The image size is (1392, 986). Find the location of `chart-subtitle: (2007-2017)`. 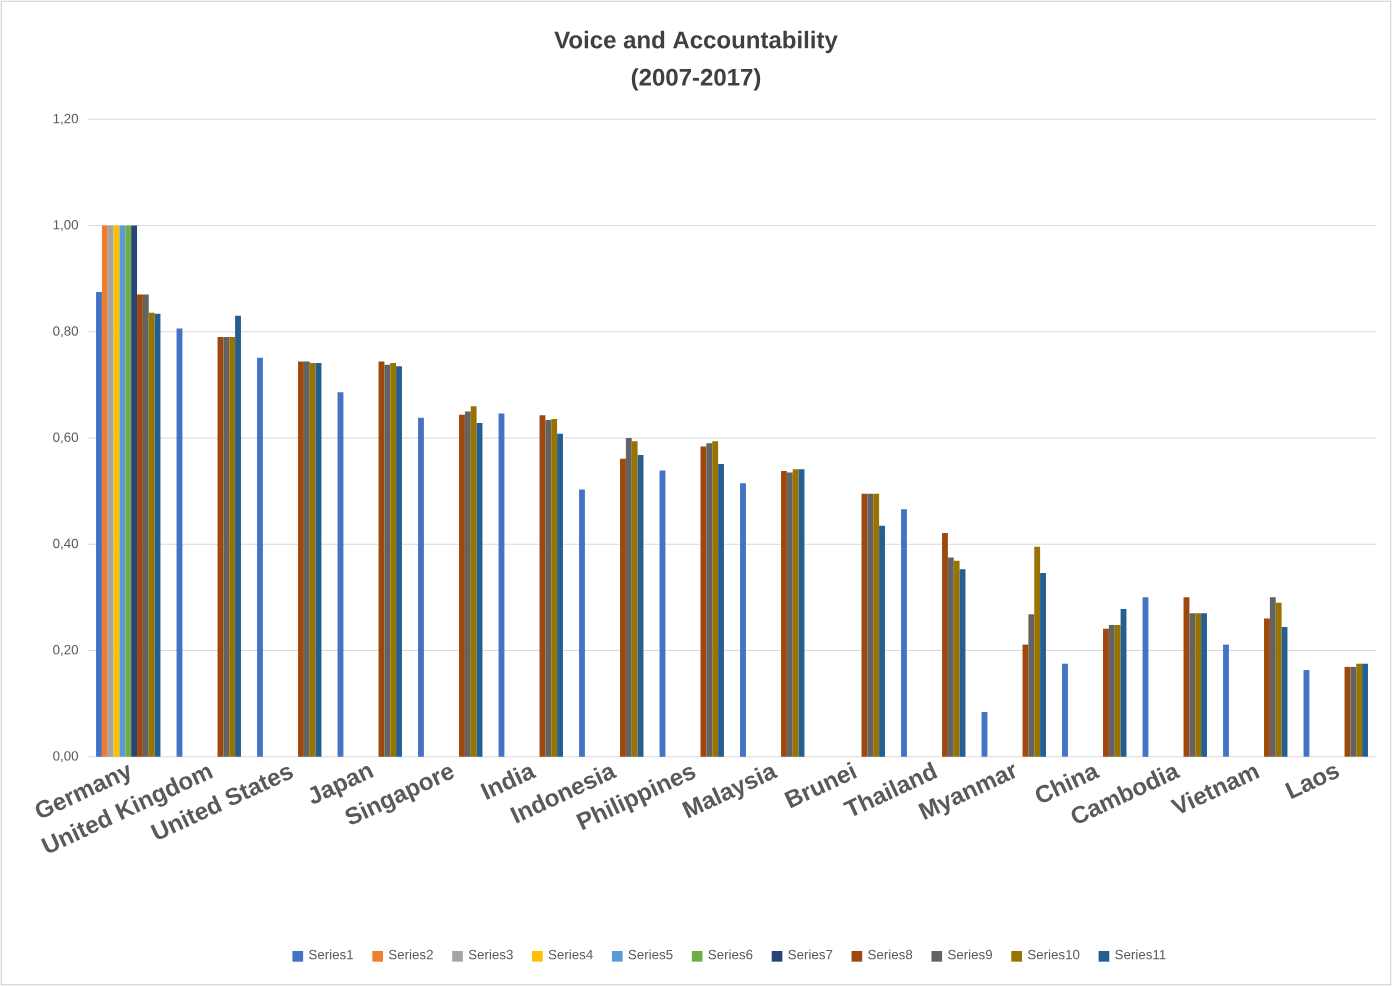

chart-subtitle: (2007-2017) is located at coordinates (696, 79).